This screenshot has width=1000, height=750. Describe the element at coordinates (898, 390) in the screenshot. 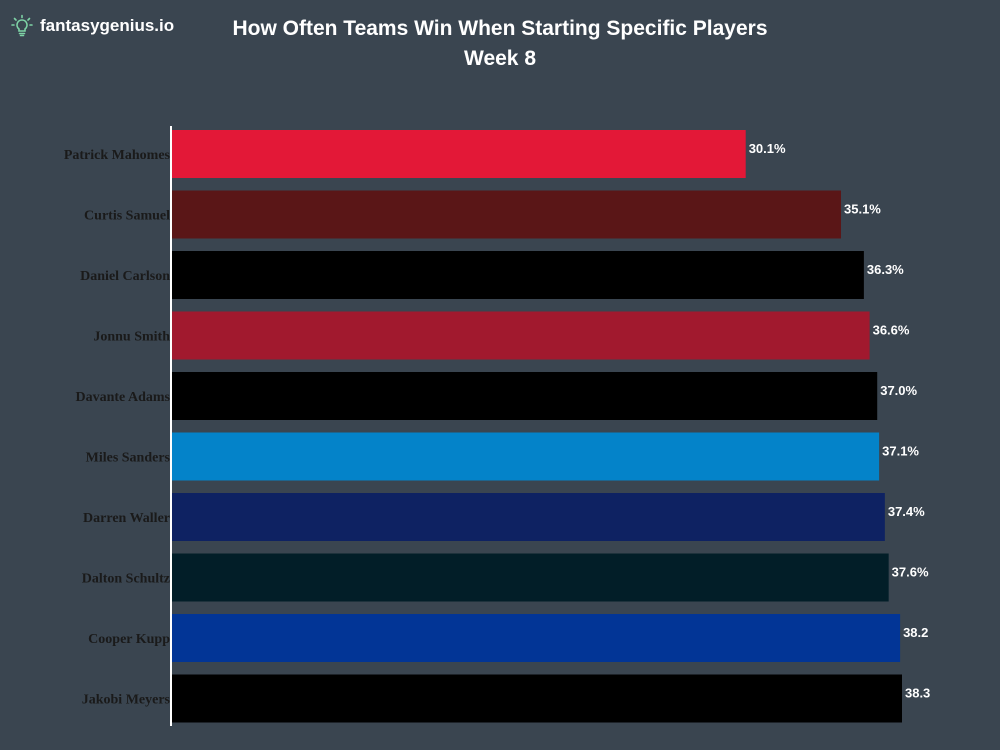

I see `value-label: 37.0%` at that location.